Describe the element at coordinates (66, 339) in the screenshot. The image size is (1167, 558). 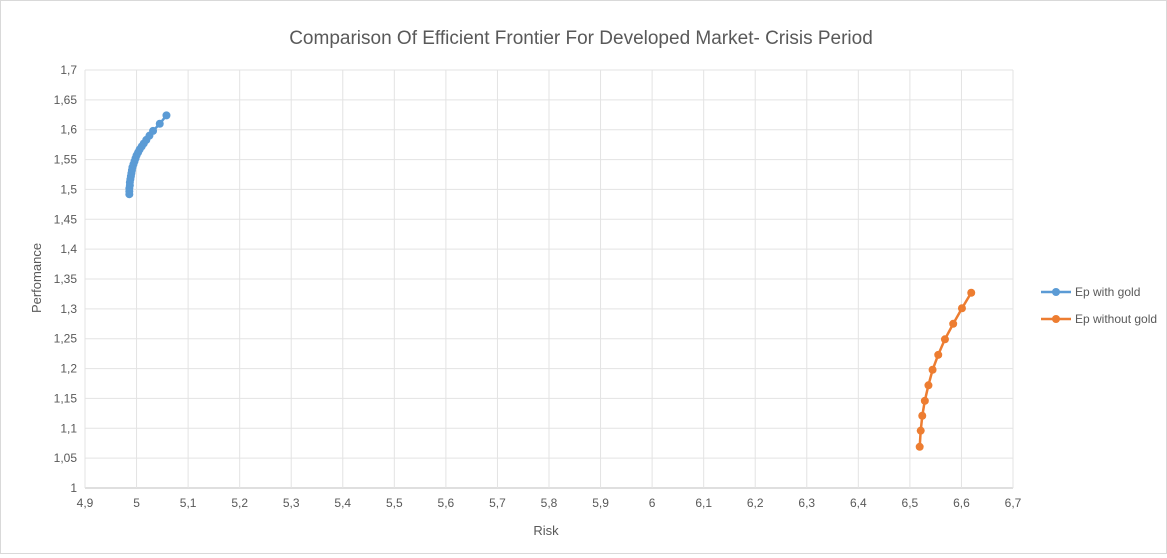
I see `y-tick-label: 1,25` at that location.